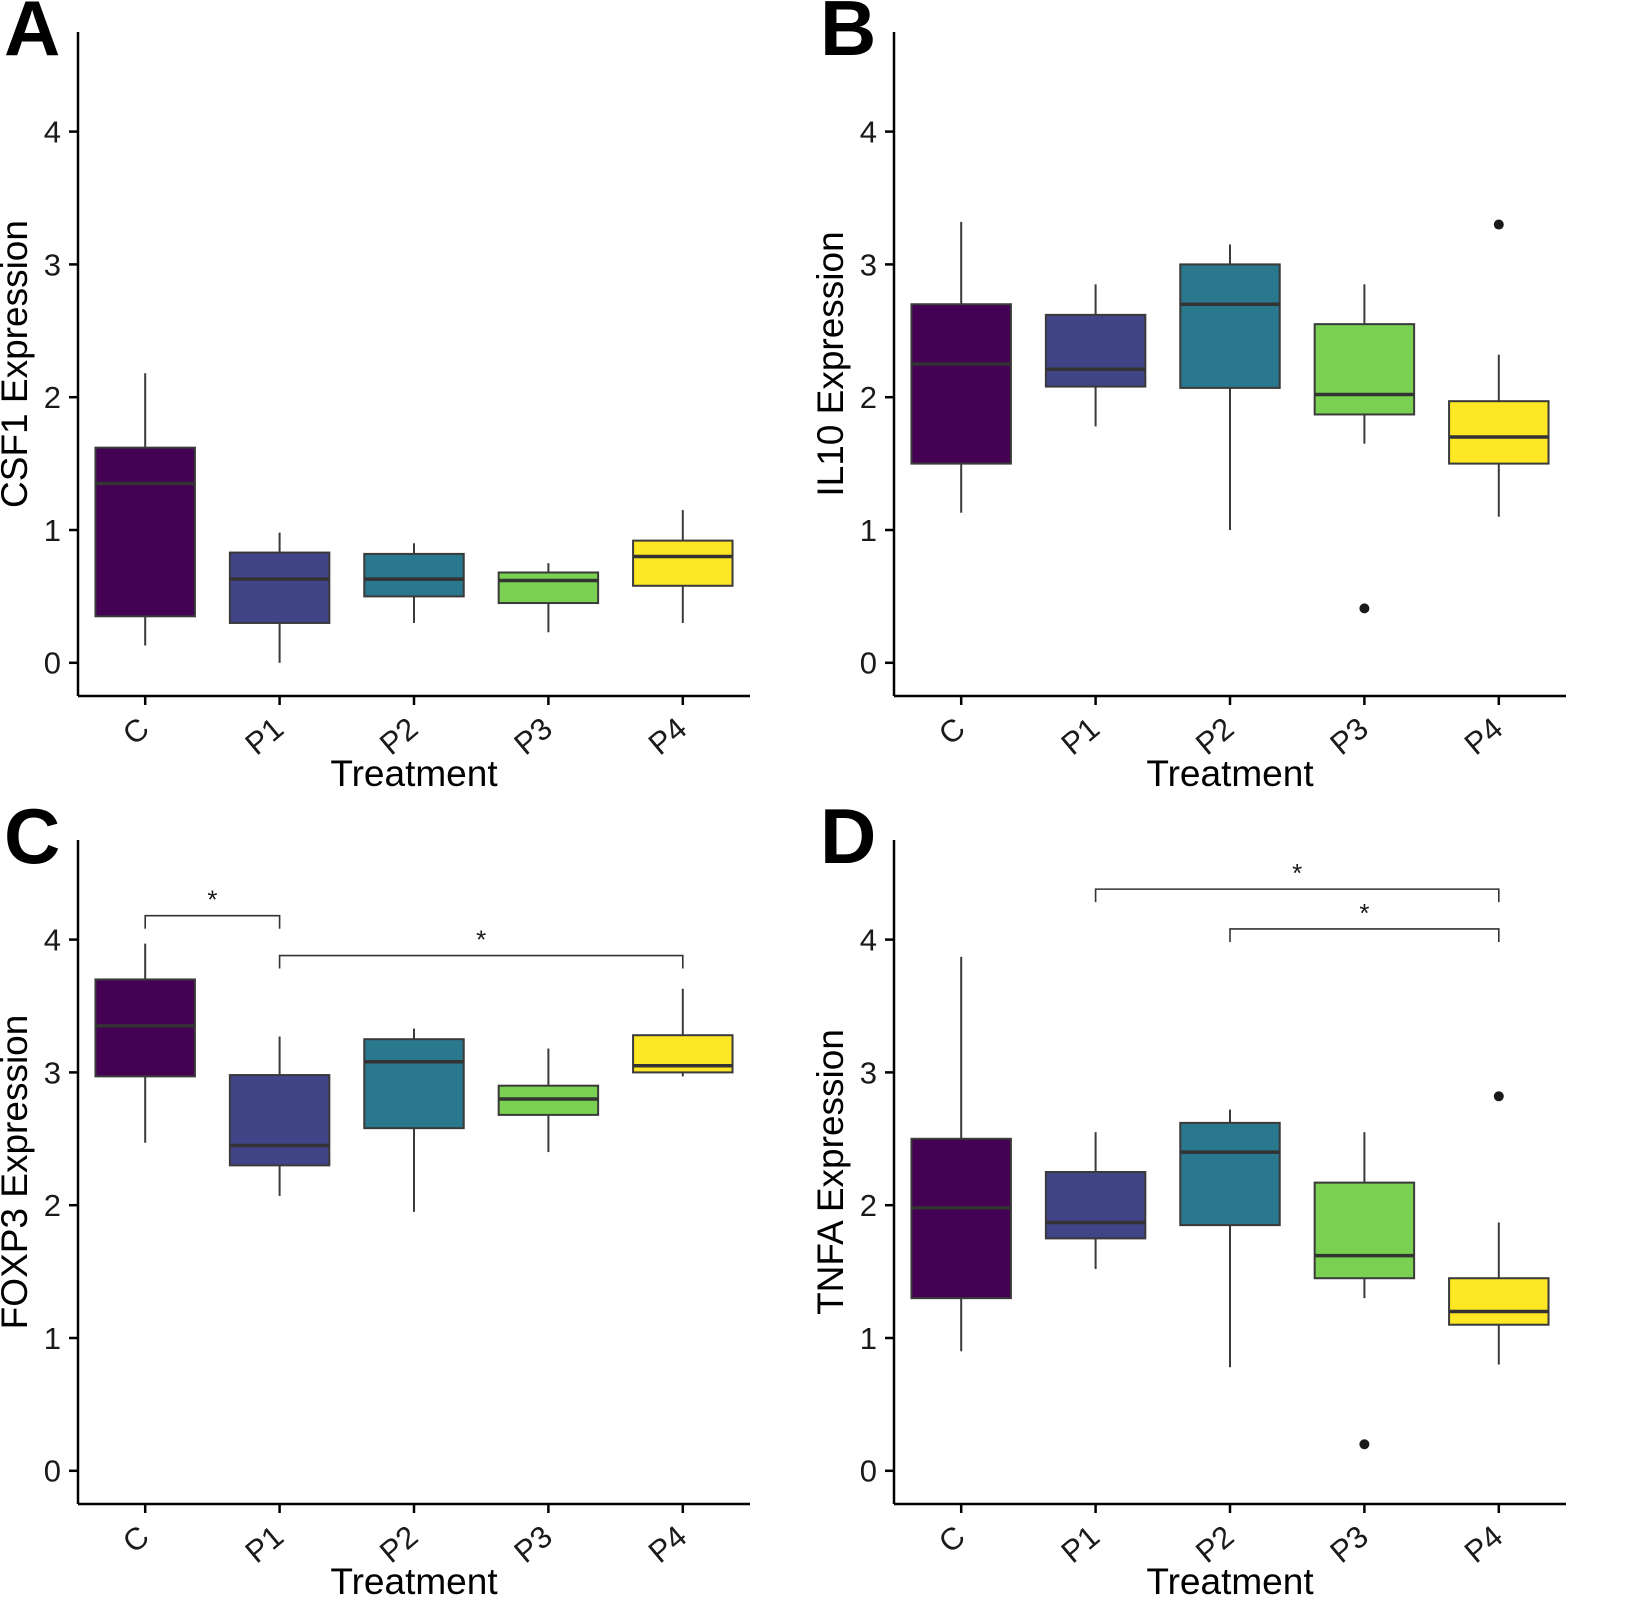 The width and height of the screenshot is (1632, 1617). Describe the element at coordinates (17, 1172) in the screenshot. I see `y-axis-title: FOXP3 Expression` at that location.